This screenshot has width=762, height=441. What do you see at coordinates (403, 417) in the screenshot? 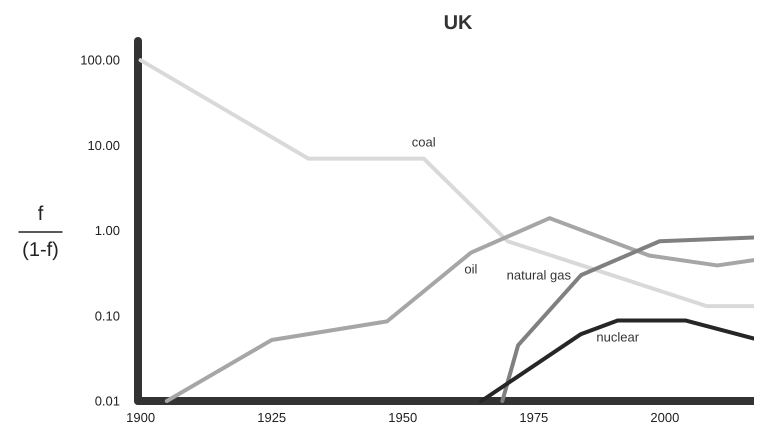
I see `x-tick-label: 1950` at bounding box center [403, 417].